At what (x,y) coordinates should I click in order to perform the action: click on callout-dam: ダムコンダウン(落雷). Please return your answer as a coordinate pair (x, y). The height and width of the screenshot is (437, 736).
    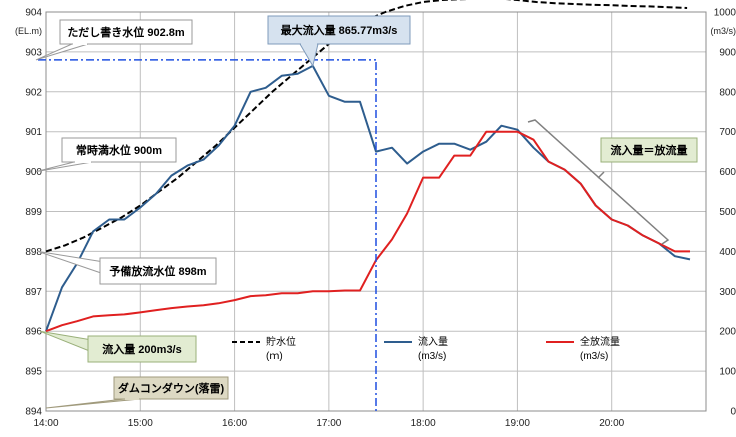
    Looking at the image, I should click on (137, 392).